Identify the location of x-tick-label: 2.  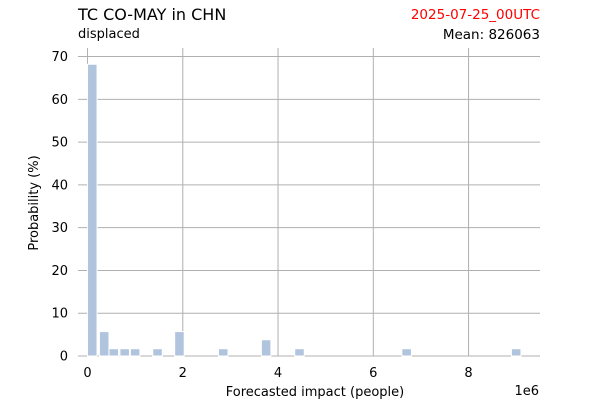
(183, 373).